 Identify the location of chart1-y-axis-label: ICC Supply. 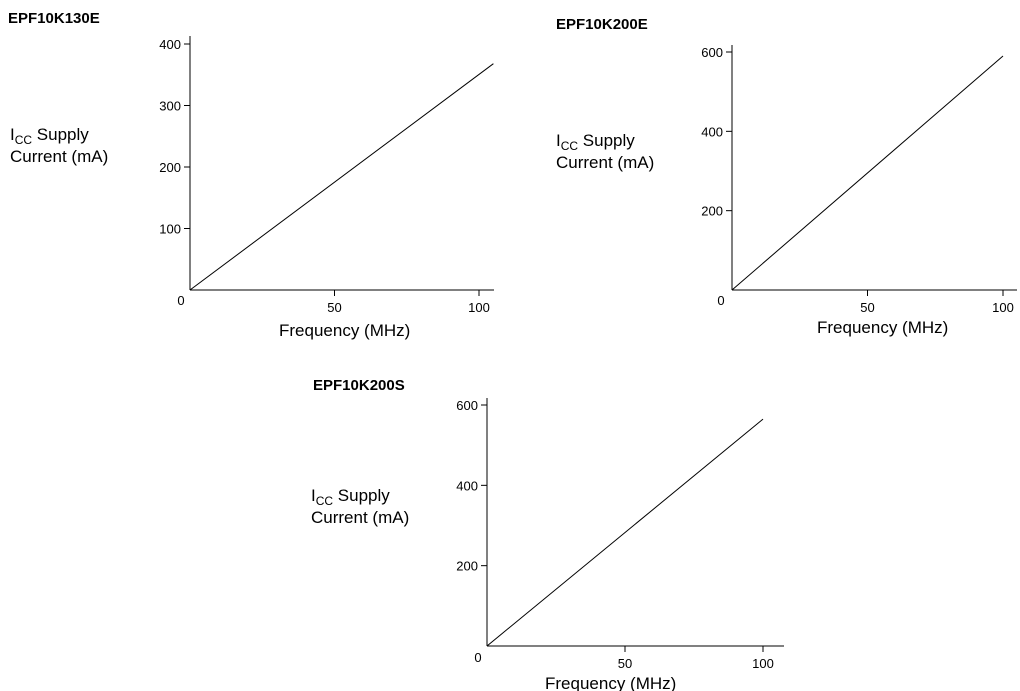
(49, 136).